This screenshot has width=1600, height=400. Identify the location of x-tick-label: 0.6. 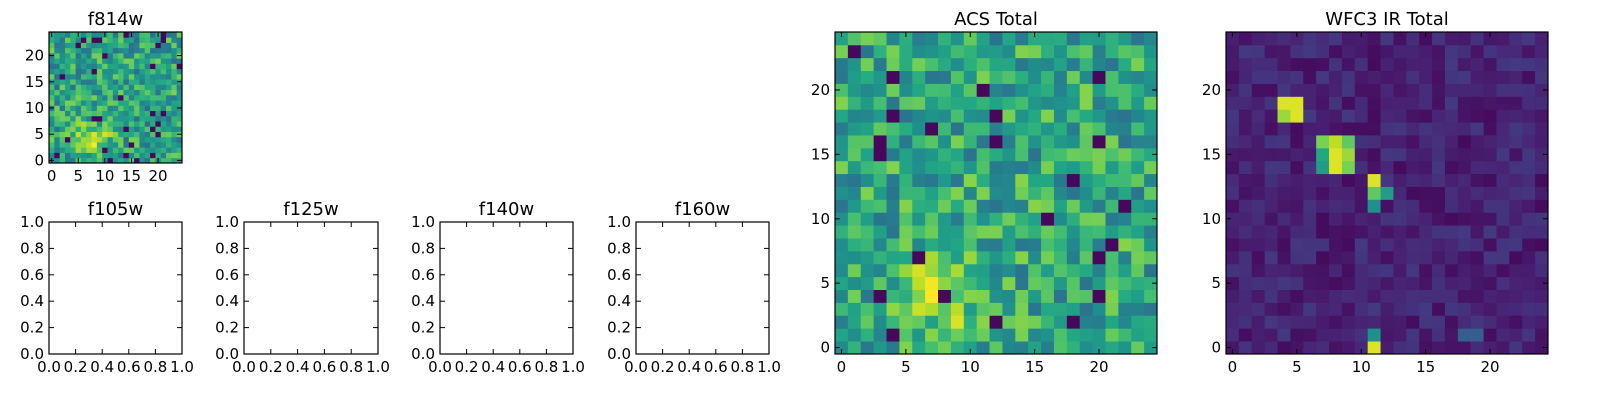
(716, 367).